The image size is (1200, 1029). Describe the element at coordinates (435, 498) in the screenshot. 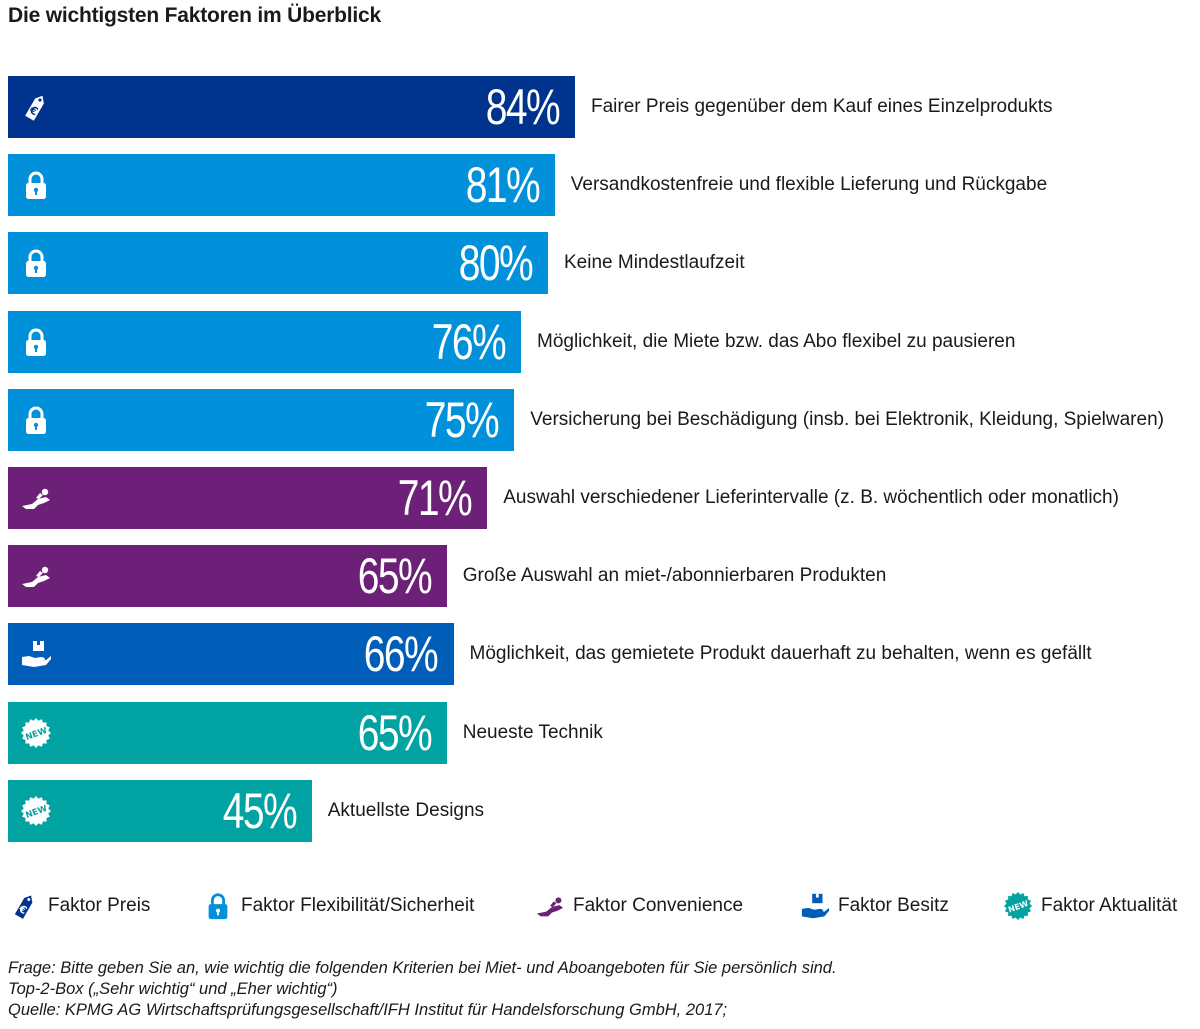

I see `bar-value-label: 71%` at that location.